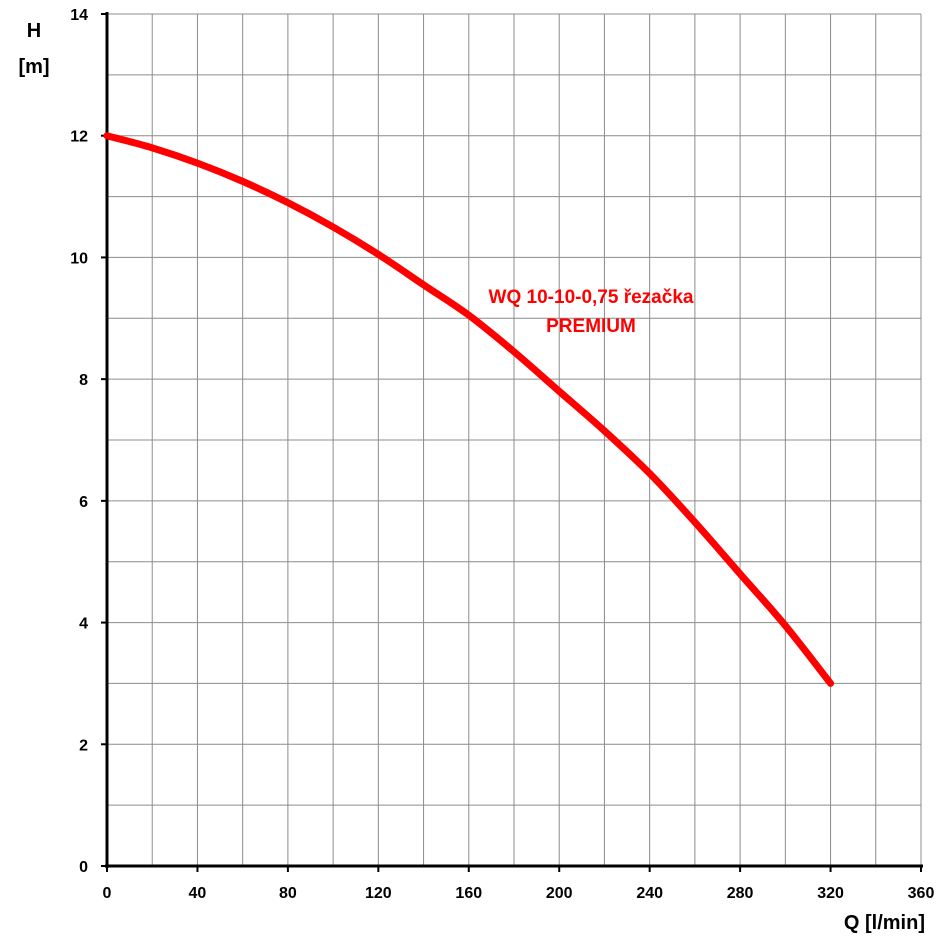 This screenshot has height=946, width=946. Describe the element at coordinates (198, 893) in the screenshot. I see `x-tick-label: 40` at that location.